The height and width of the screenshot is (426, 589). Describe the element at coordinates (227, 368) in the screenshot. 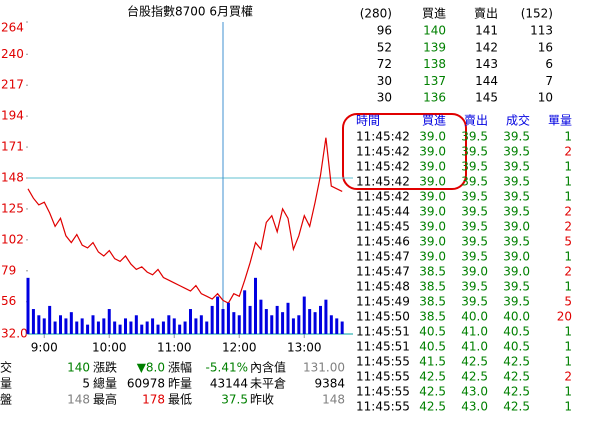

I see `stat-value: -5.41%` at that location.